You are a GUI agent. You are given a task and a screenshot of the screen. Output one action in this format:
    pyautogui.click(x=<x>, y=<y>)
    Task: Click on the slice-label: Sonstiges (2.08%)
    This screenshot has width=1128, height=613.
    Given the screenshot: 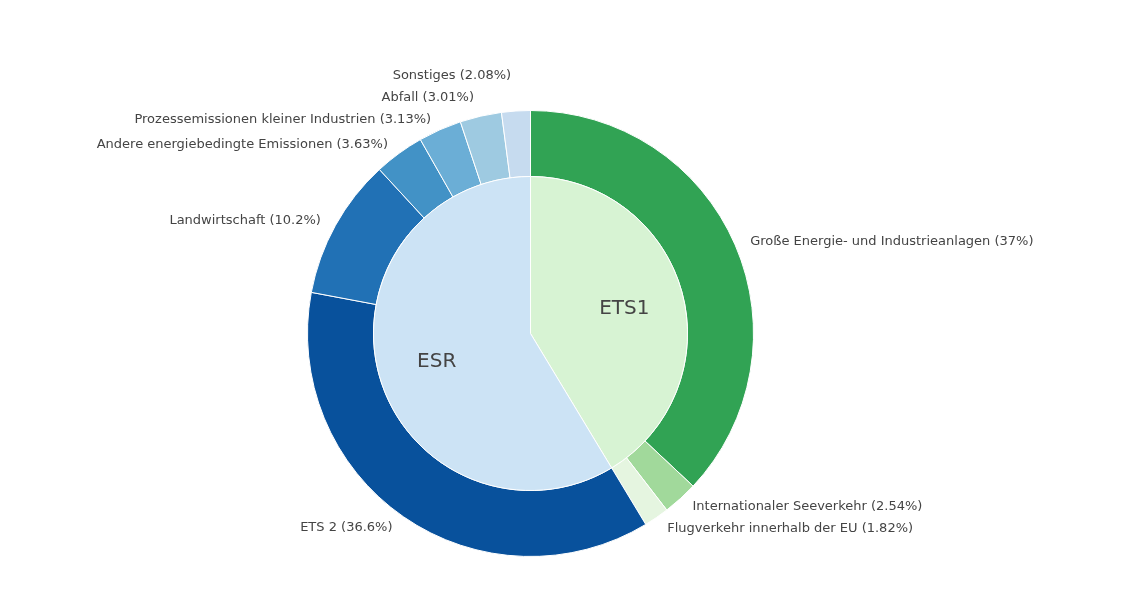 What is the action you would take?
    pyautogui.click(x=452, y=75)
    